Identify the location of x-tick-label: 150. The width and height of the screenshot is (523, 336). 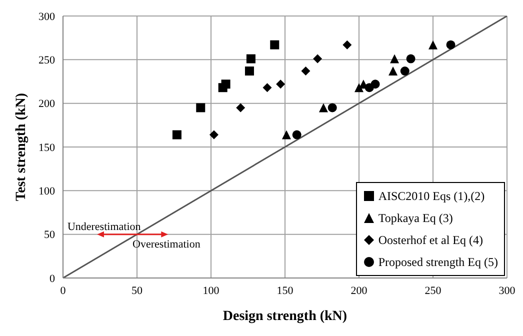
(285, 290).